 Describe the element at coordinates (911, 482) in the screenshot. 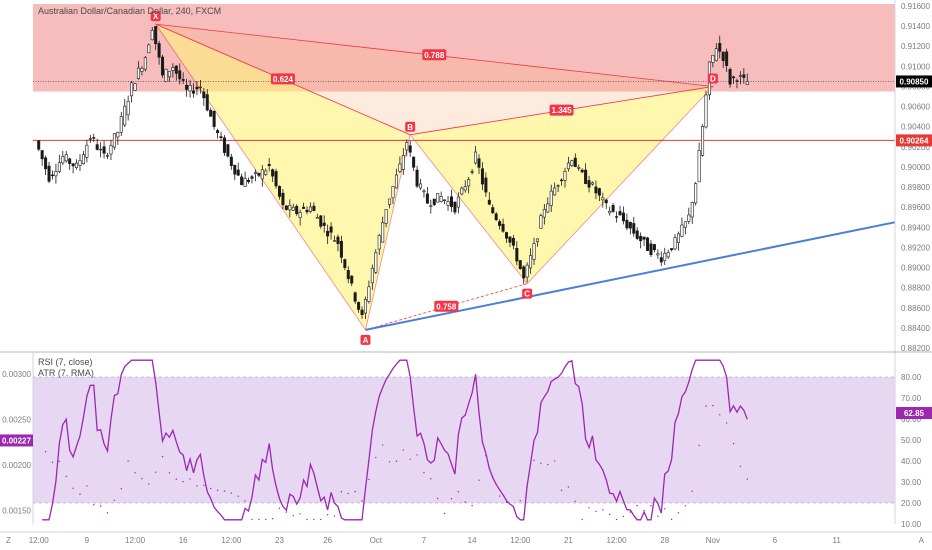

I see `rsi-tick: 30.00` at that location.